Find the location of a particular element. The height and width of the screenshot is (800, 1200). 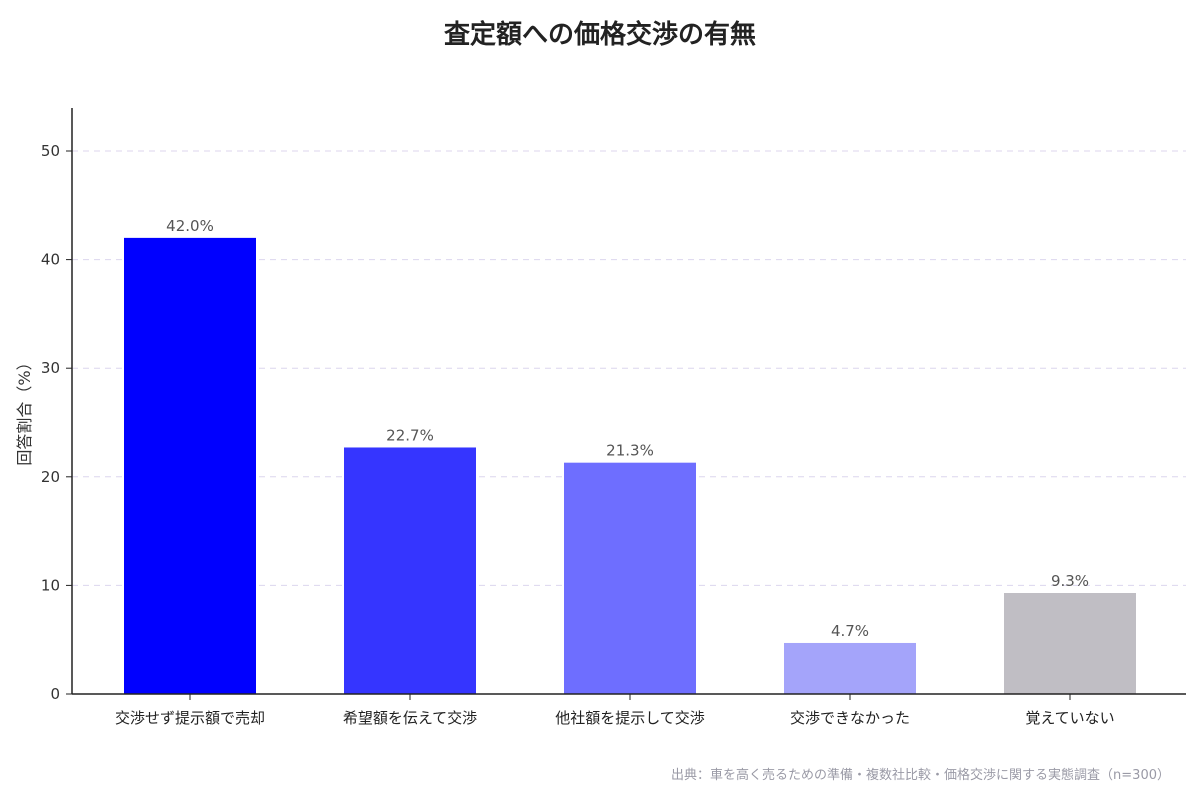

y-tick-label: 10 is located at coordinates (50, 585).